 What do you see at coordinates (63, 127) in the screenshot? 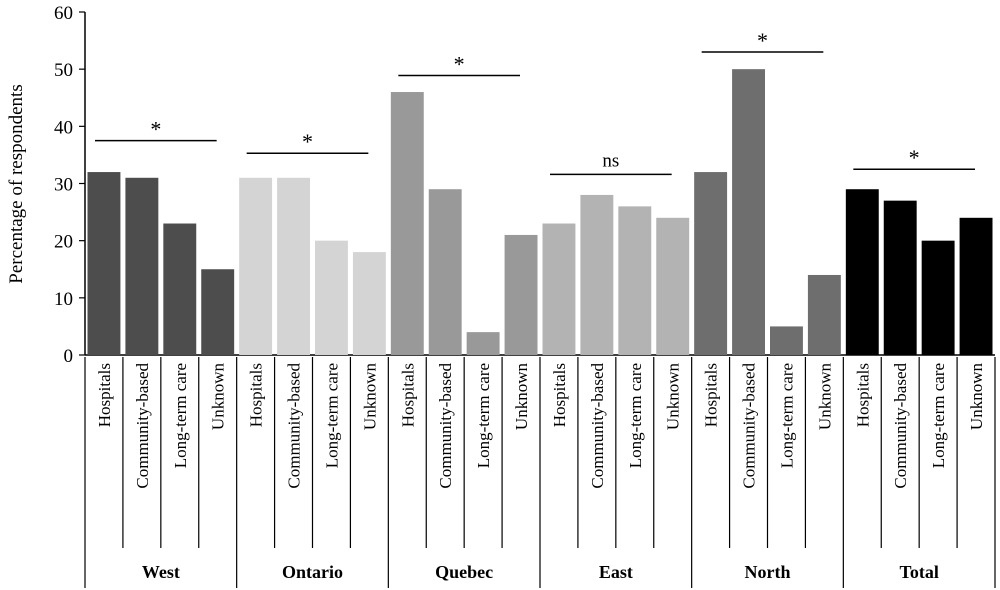
I see `y-tick-label: 40` at bounding box center [63, 127].